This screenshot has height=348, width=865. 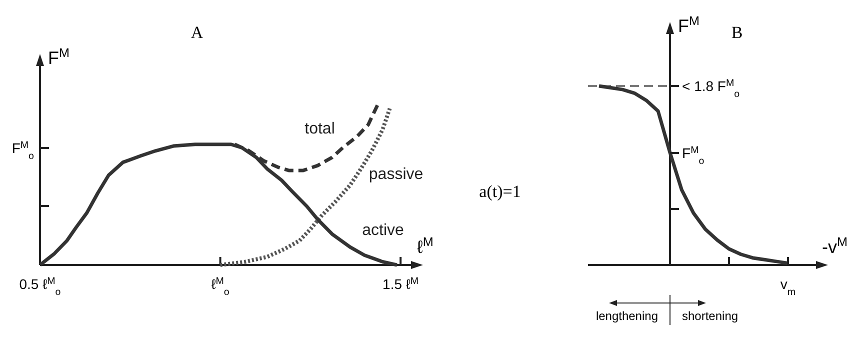 What do you see at coordinates (425, 246) in the screenshot?
I see `x-axis-title: ℓ$^{M}$` at bounding box center [425, 246].